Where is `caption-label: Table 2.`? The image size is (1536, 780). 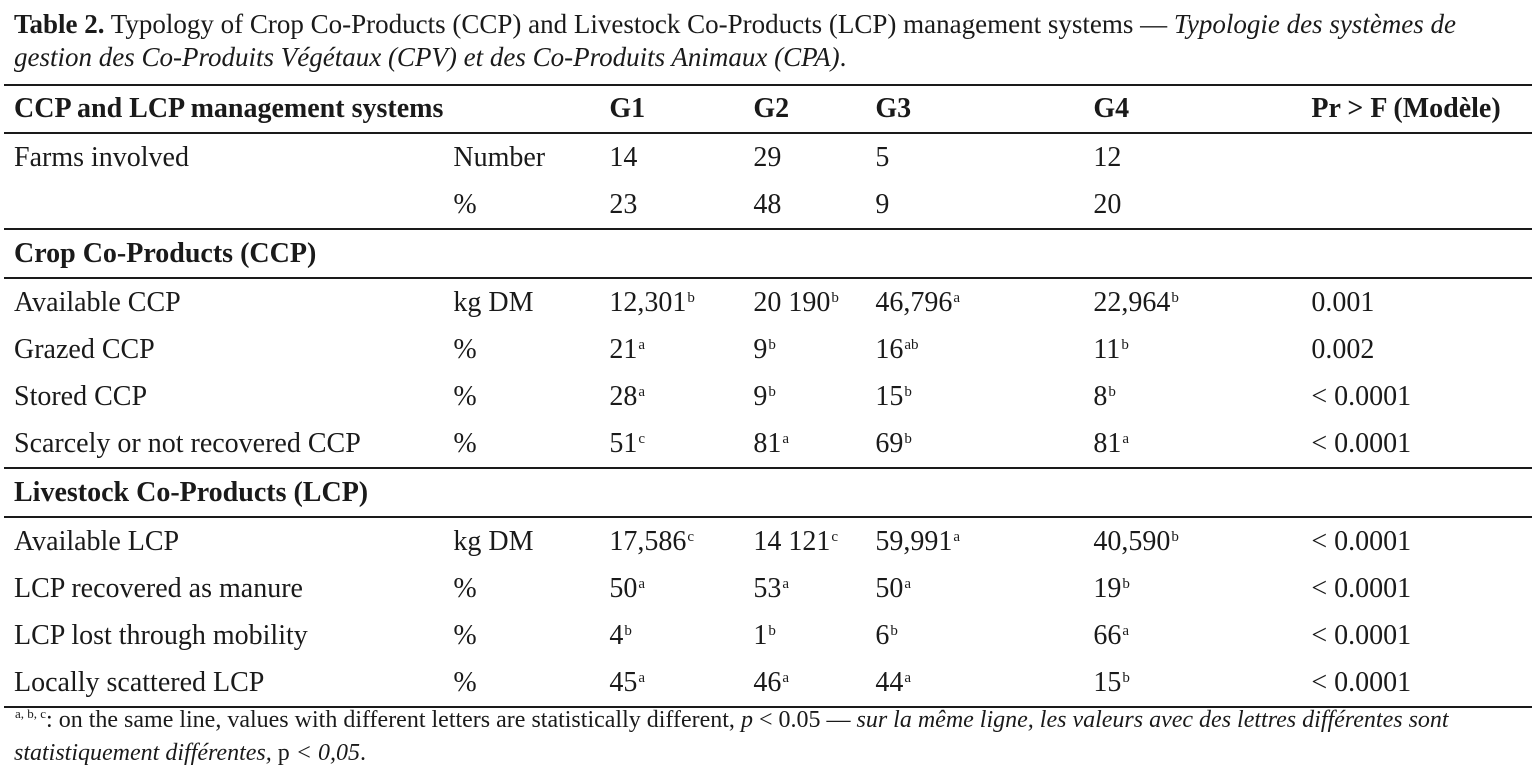
caption-label: Table 2. is located at coordinates (59, 24).